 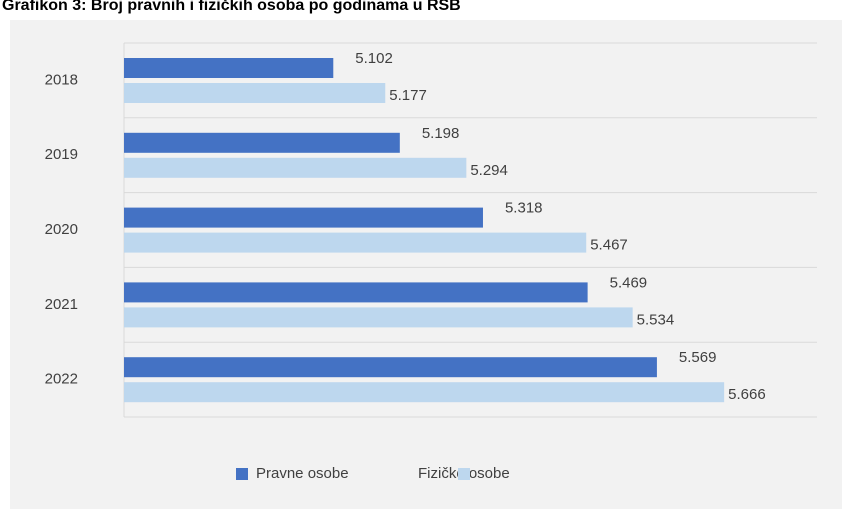 What do you see at coordinates (374, 58) in the screenshot?
I see `data-label: 5.102` at bounding box center [374, 58].